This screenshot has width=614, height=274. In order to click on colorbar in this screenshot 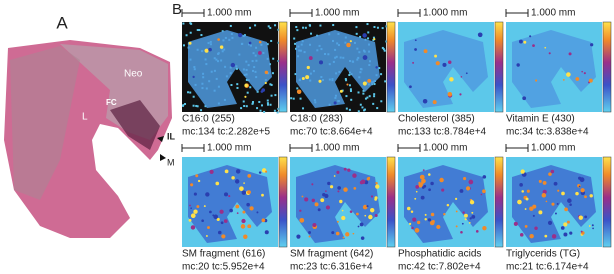, I will do `click(499, 202)`.